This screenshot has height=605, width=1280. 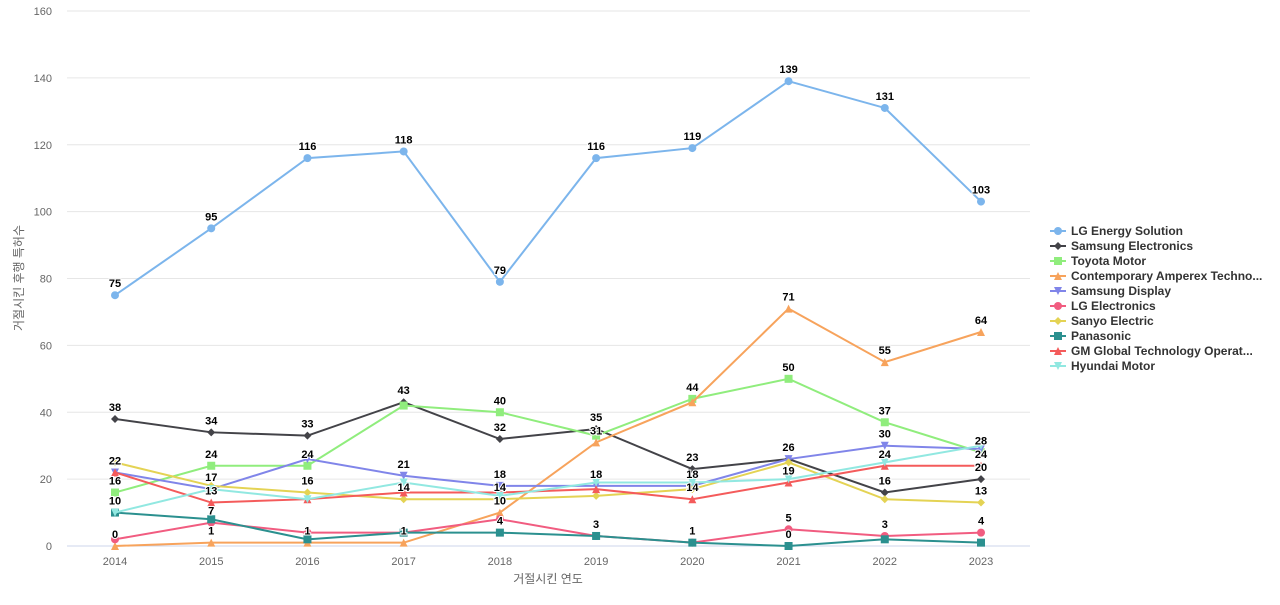 What do you see at coordinates (885, 562) in the screenshot?
I see `x-tick-label: 2022` at bounding box center [885, 562].